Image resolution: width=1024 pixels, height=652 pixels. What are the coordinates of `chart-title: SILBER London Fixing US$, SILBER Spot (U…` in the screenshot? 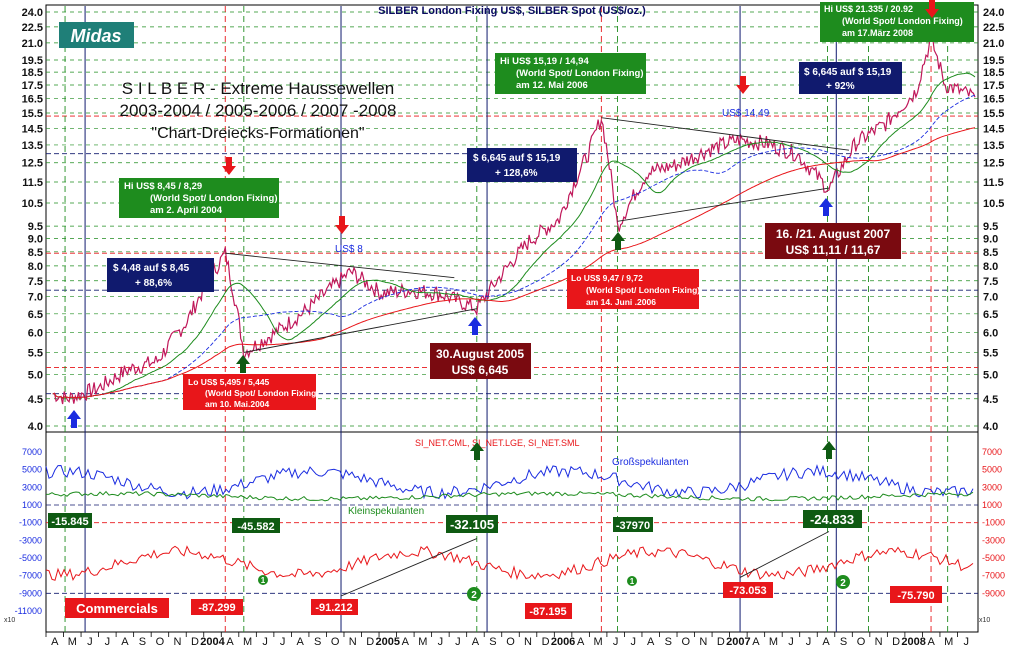 It's located at (512, 11).